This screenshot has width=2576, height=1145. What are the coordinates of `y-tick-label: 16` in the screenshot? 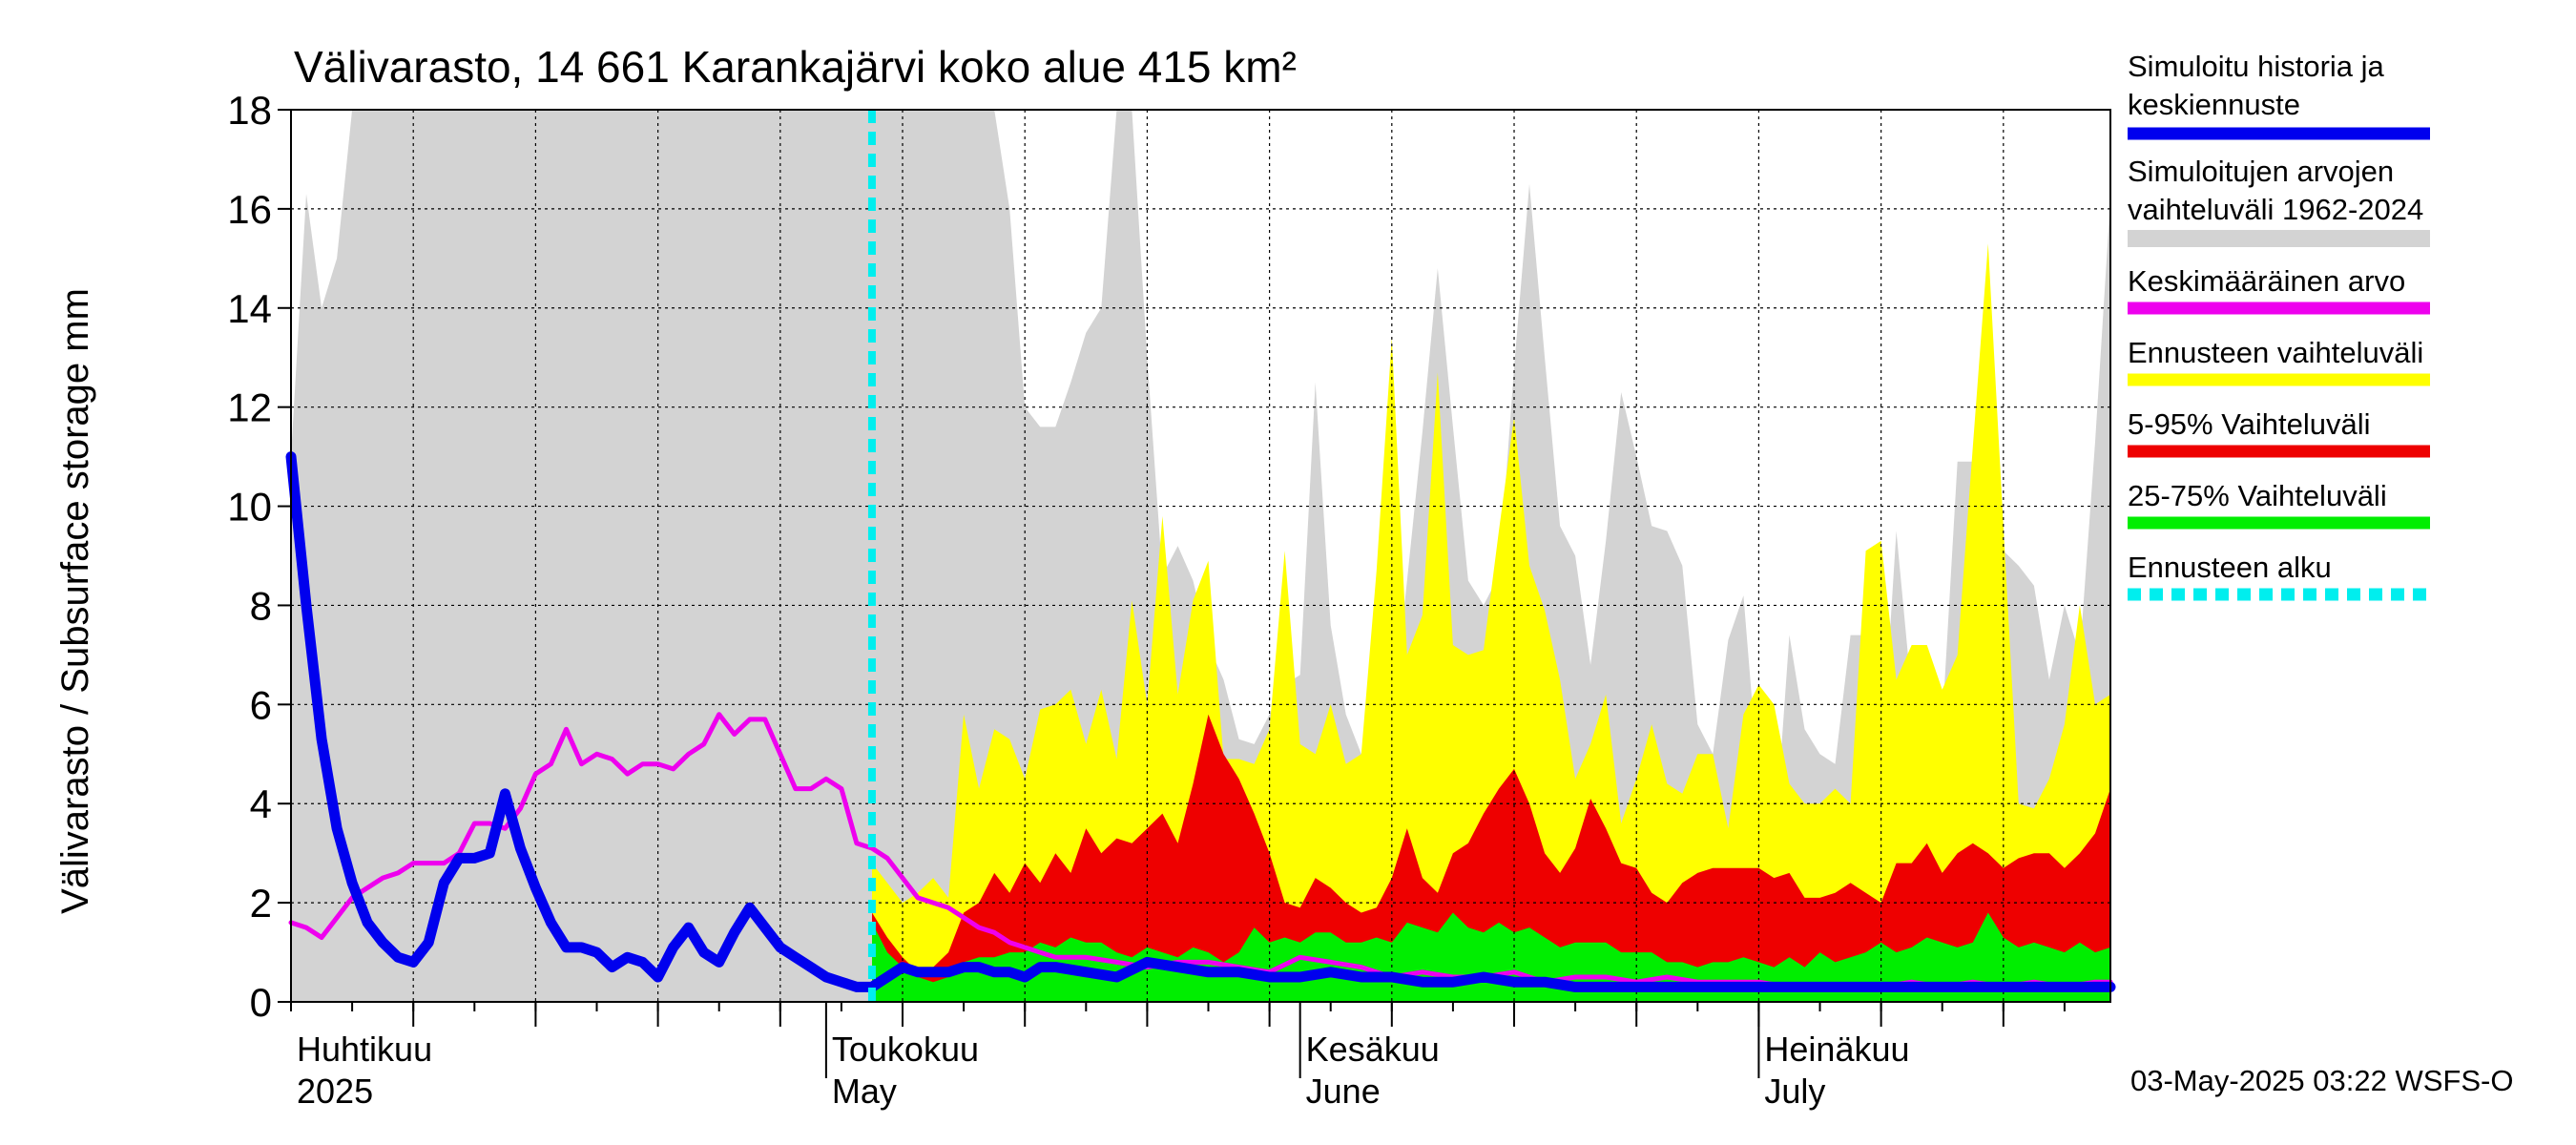 It's located at (249, 210).